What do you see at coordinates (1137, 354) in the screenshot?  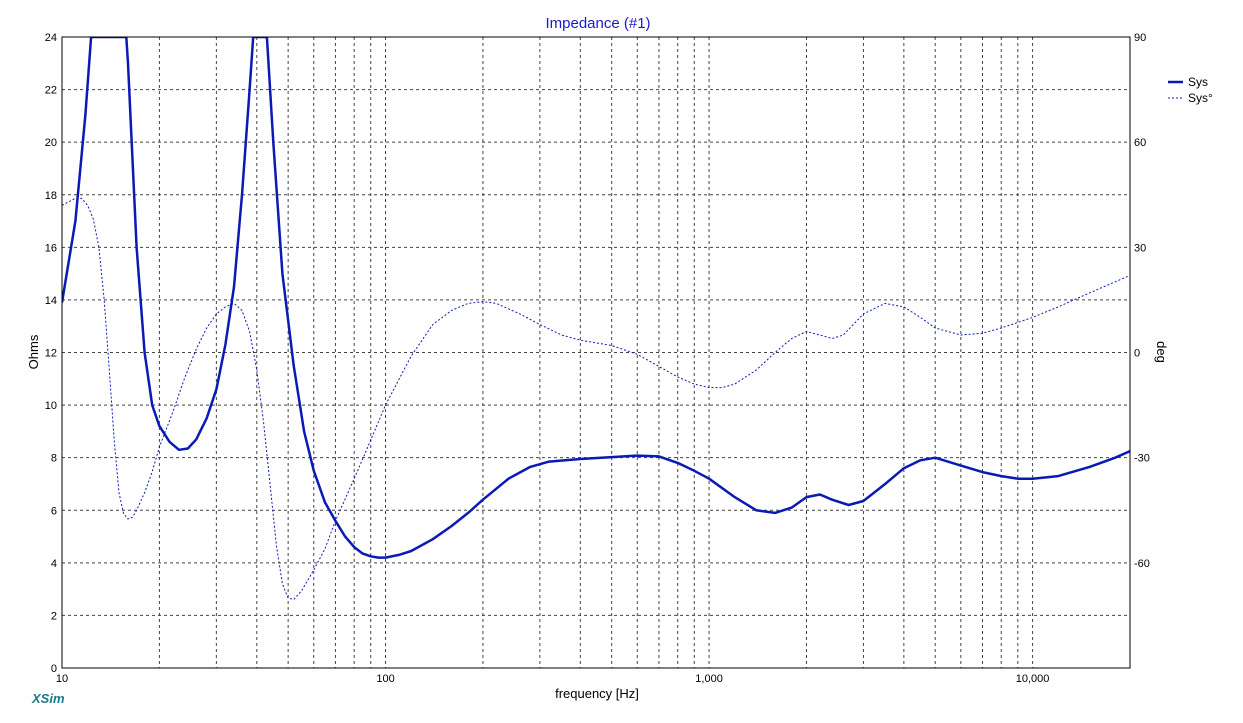 I see `y2-tick-label: 0` at bounding box center [1137, 354].